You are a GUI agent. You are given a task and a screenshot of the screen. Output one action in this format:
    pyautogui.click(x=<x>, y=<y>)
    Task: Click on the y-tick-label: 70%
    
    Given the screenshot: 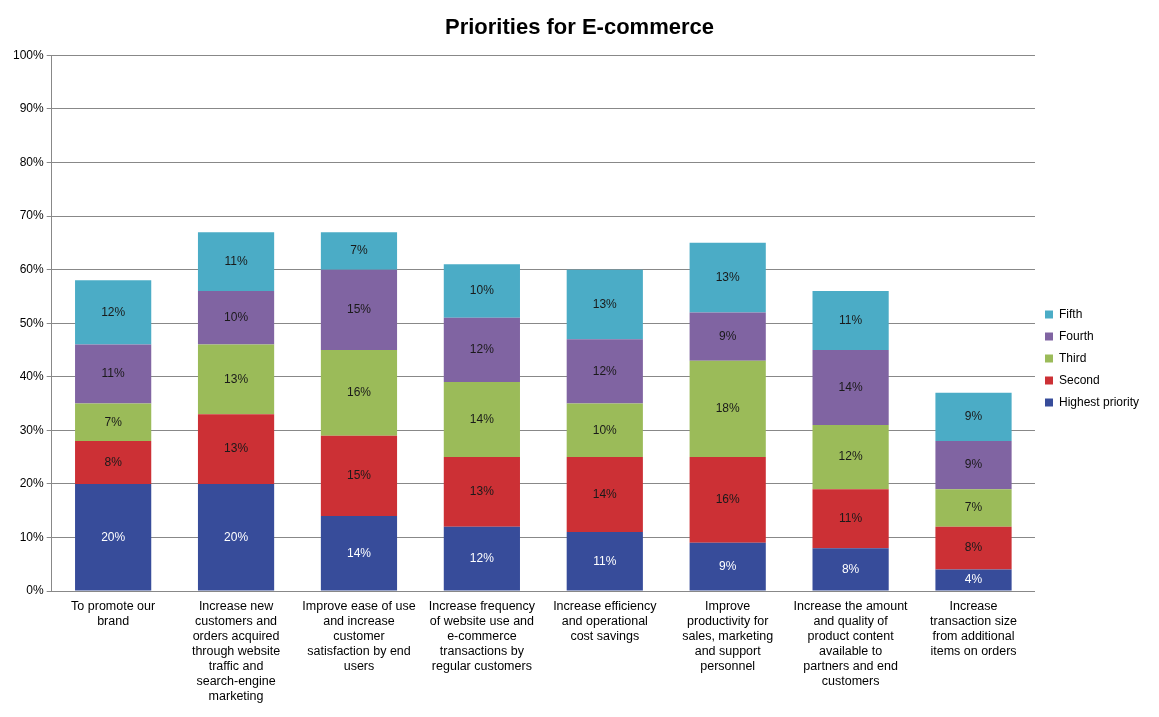 What is the action you would take?
    pyautogui.click(x=32, y=215)
    